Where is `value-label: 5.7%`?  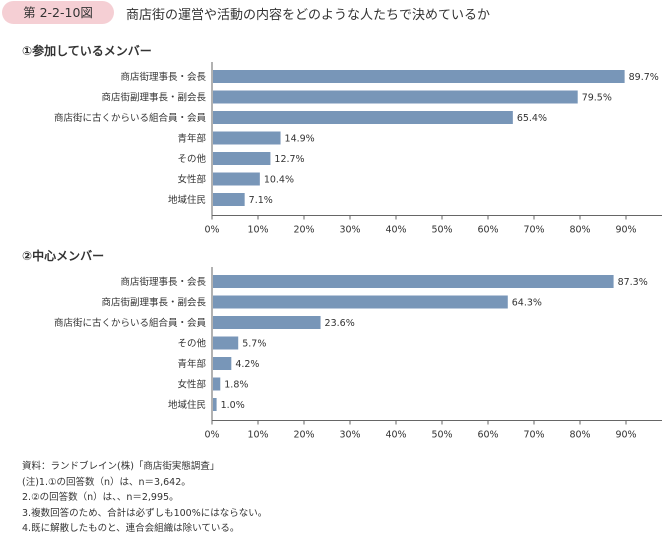
value-label: 5.7% is located at coordinates (254, 344).